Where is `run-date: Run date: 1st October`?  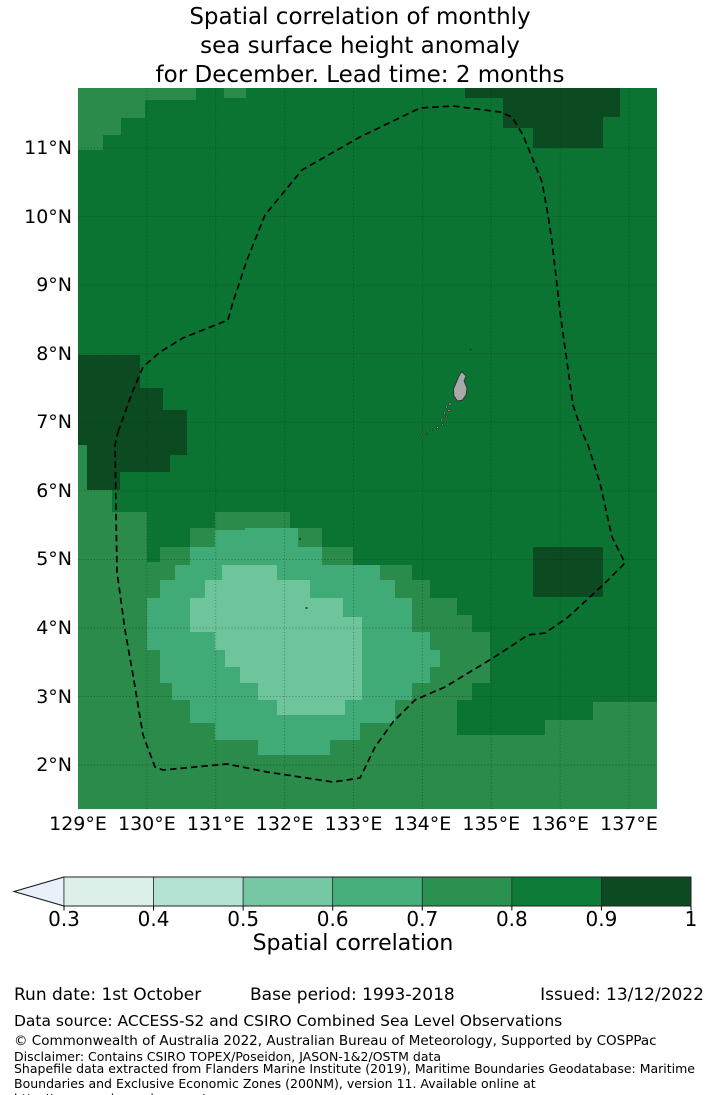
run-date: Run date: 1st October is located at coordinates (108, 995).